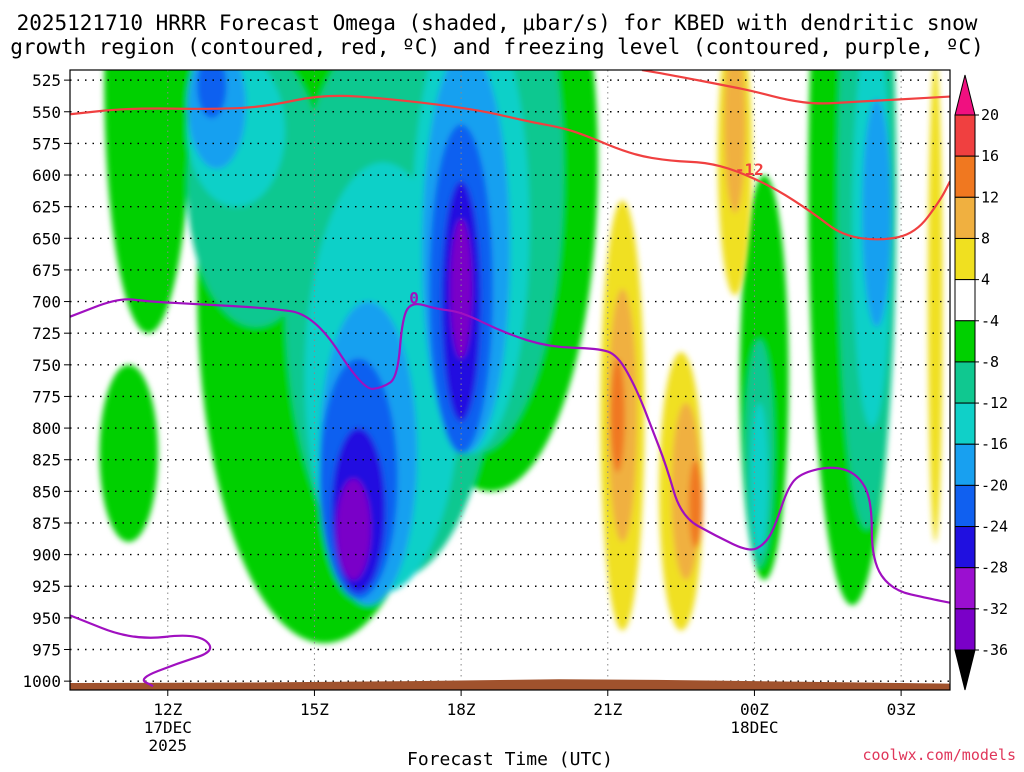  I want to click on dgz-contour-label: -12, so click(749, 169).